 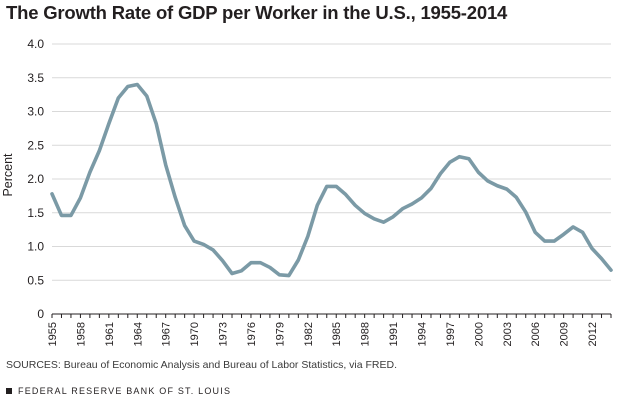 What do you see at coordinates (40, 314) in the screenshot?
I see `y-tick-label: 0` at bounding box center [40, 314].